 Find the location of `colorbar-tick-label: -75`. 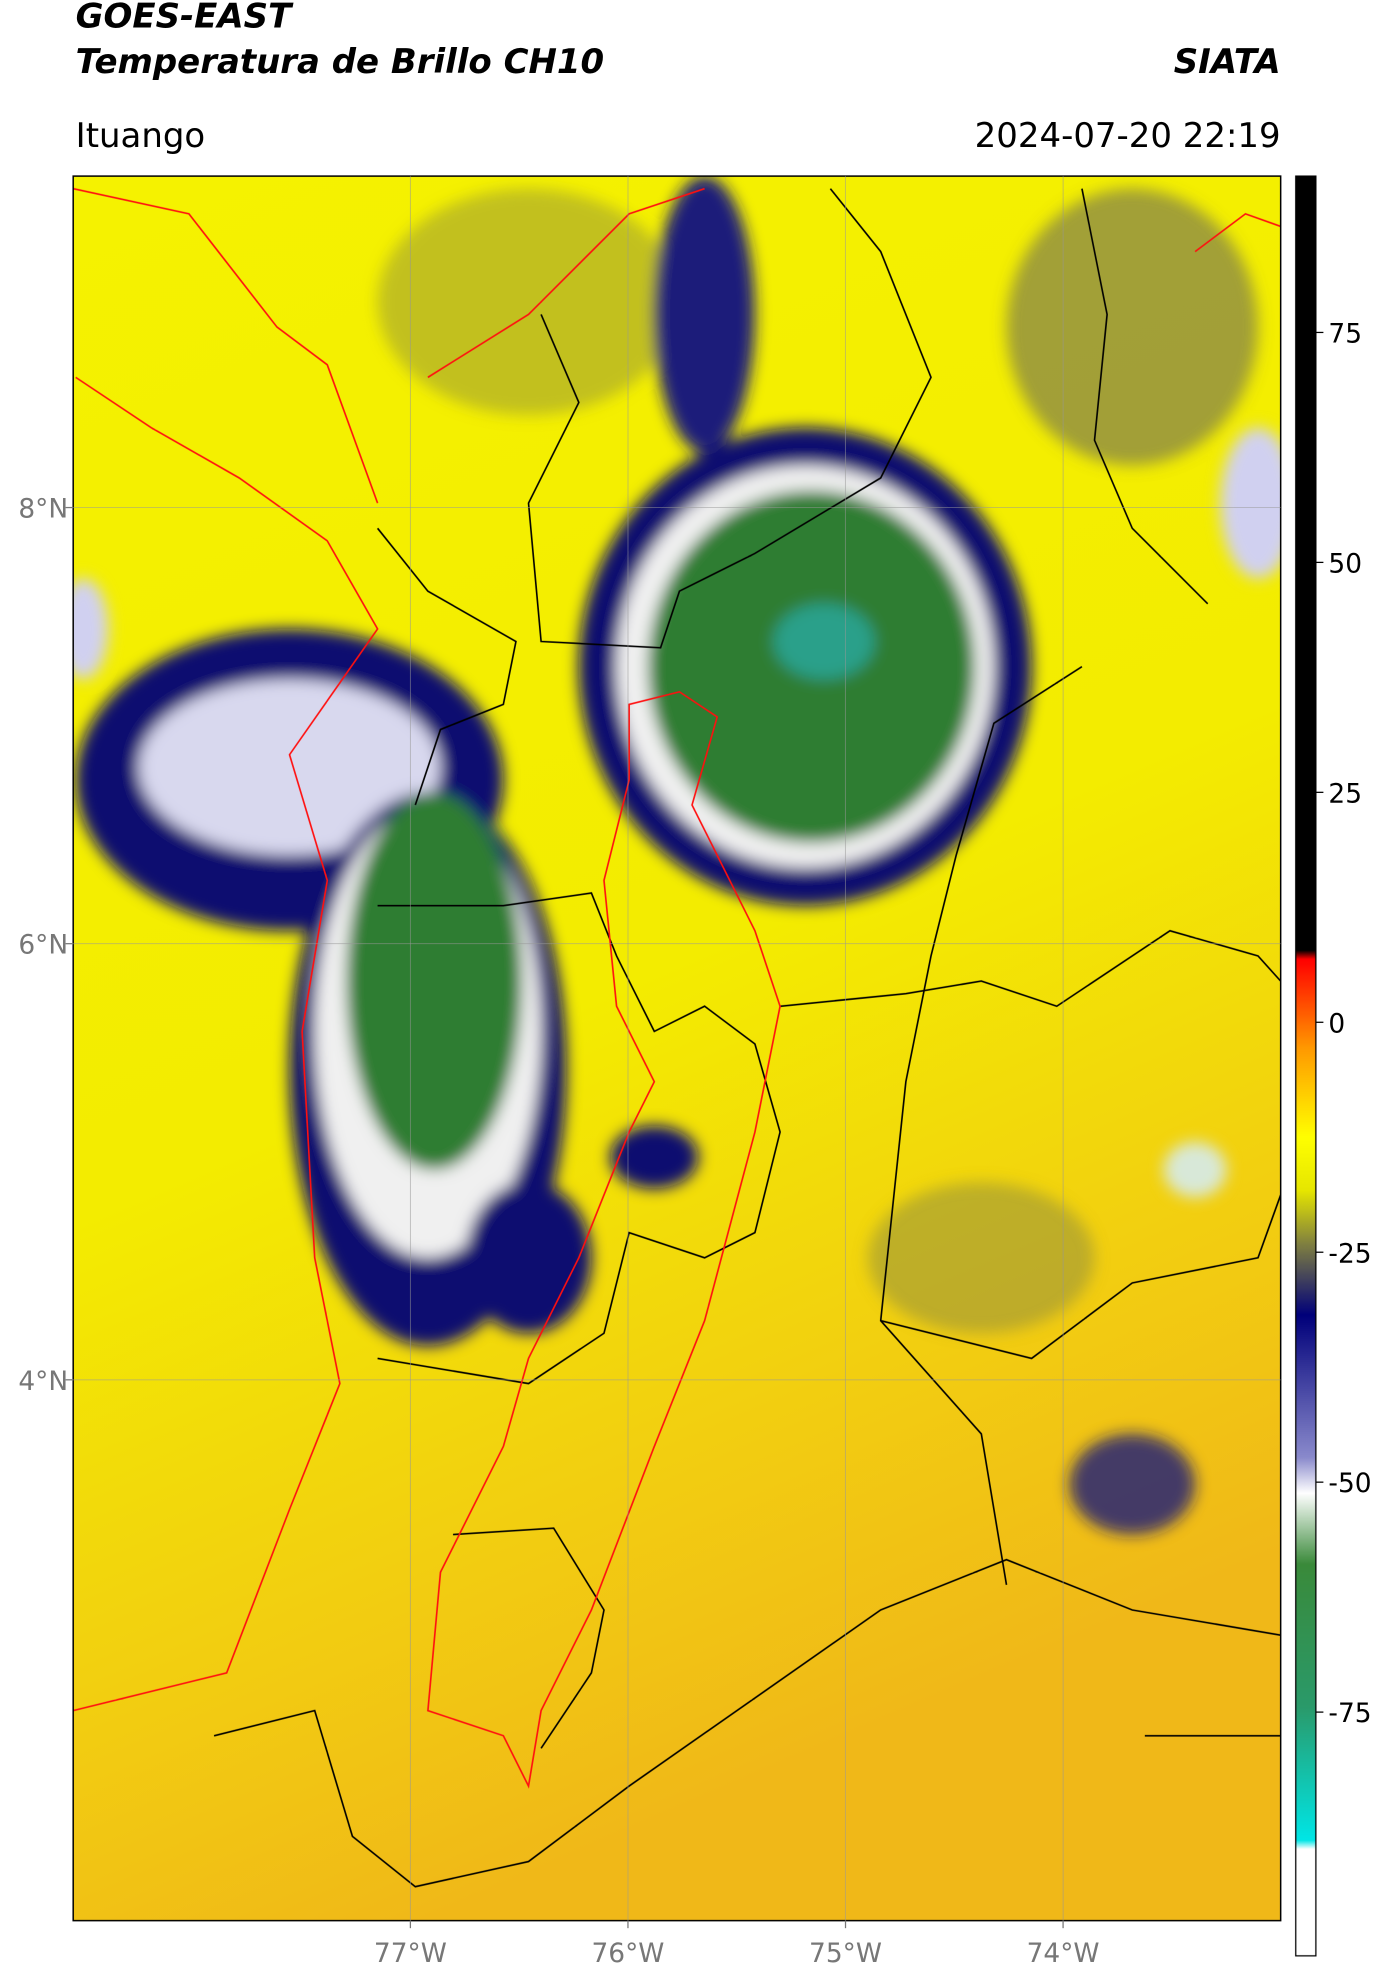

colorbar-tick-label: -75 is located at coordinates (1349, 1713).